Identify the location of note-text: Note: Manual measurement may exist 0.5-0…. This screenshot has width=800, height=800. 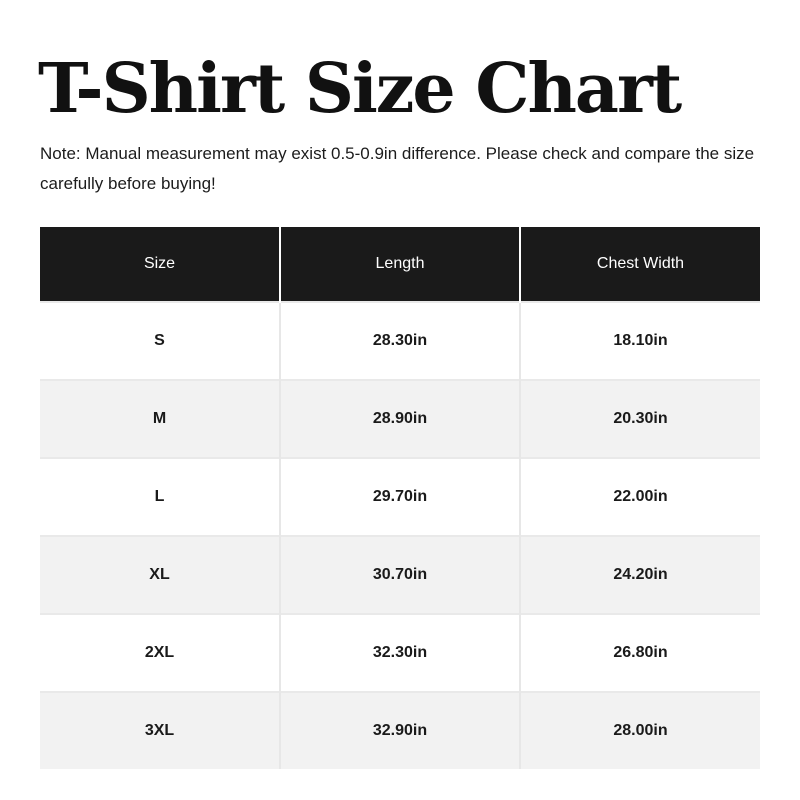
(420, 169).